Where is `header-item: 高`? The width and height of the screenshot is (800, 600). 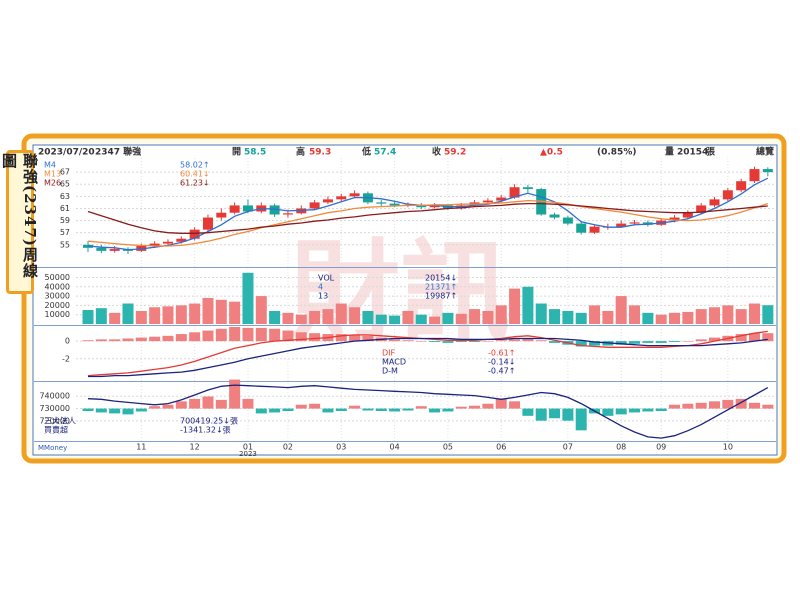 header-item: 高 is located at coordinates (300, 152).